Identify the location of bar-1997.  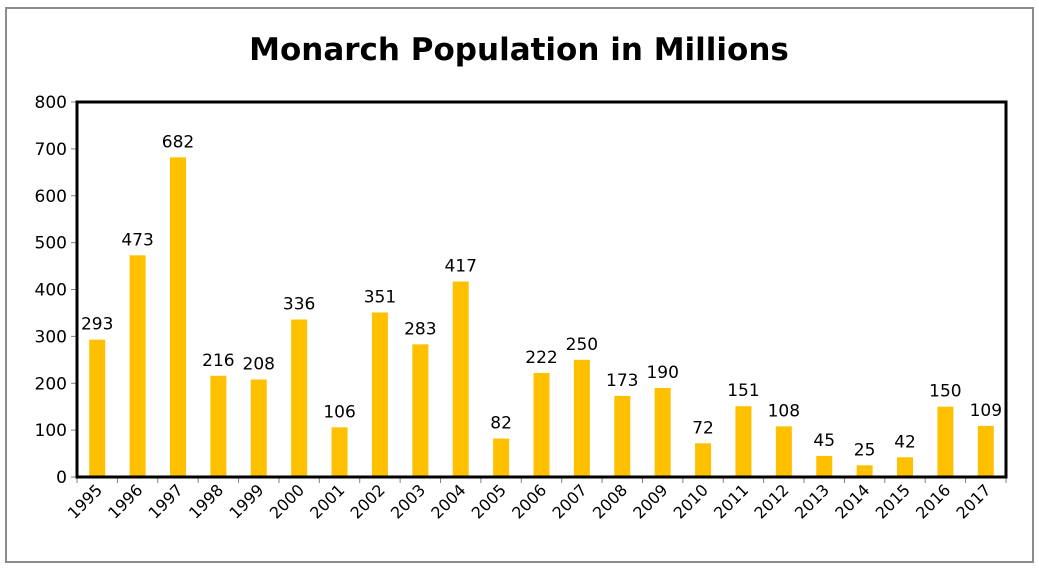
(177, 317).